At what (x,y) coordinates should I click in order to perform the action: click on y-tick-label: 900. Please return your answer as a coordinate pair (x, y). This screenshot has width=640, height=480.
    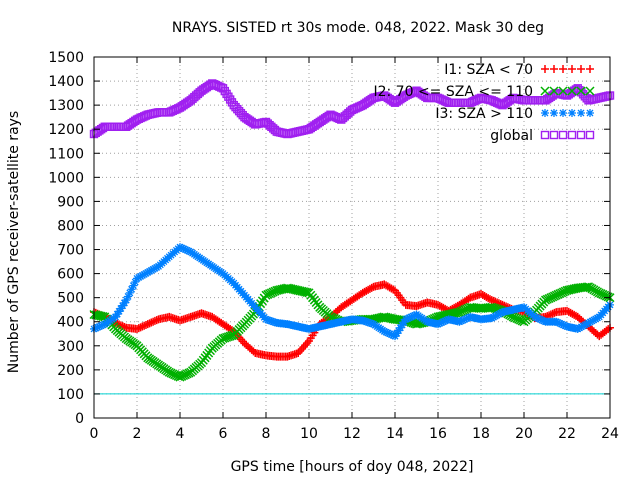
    Looking at the image, I should click on (70, 202).